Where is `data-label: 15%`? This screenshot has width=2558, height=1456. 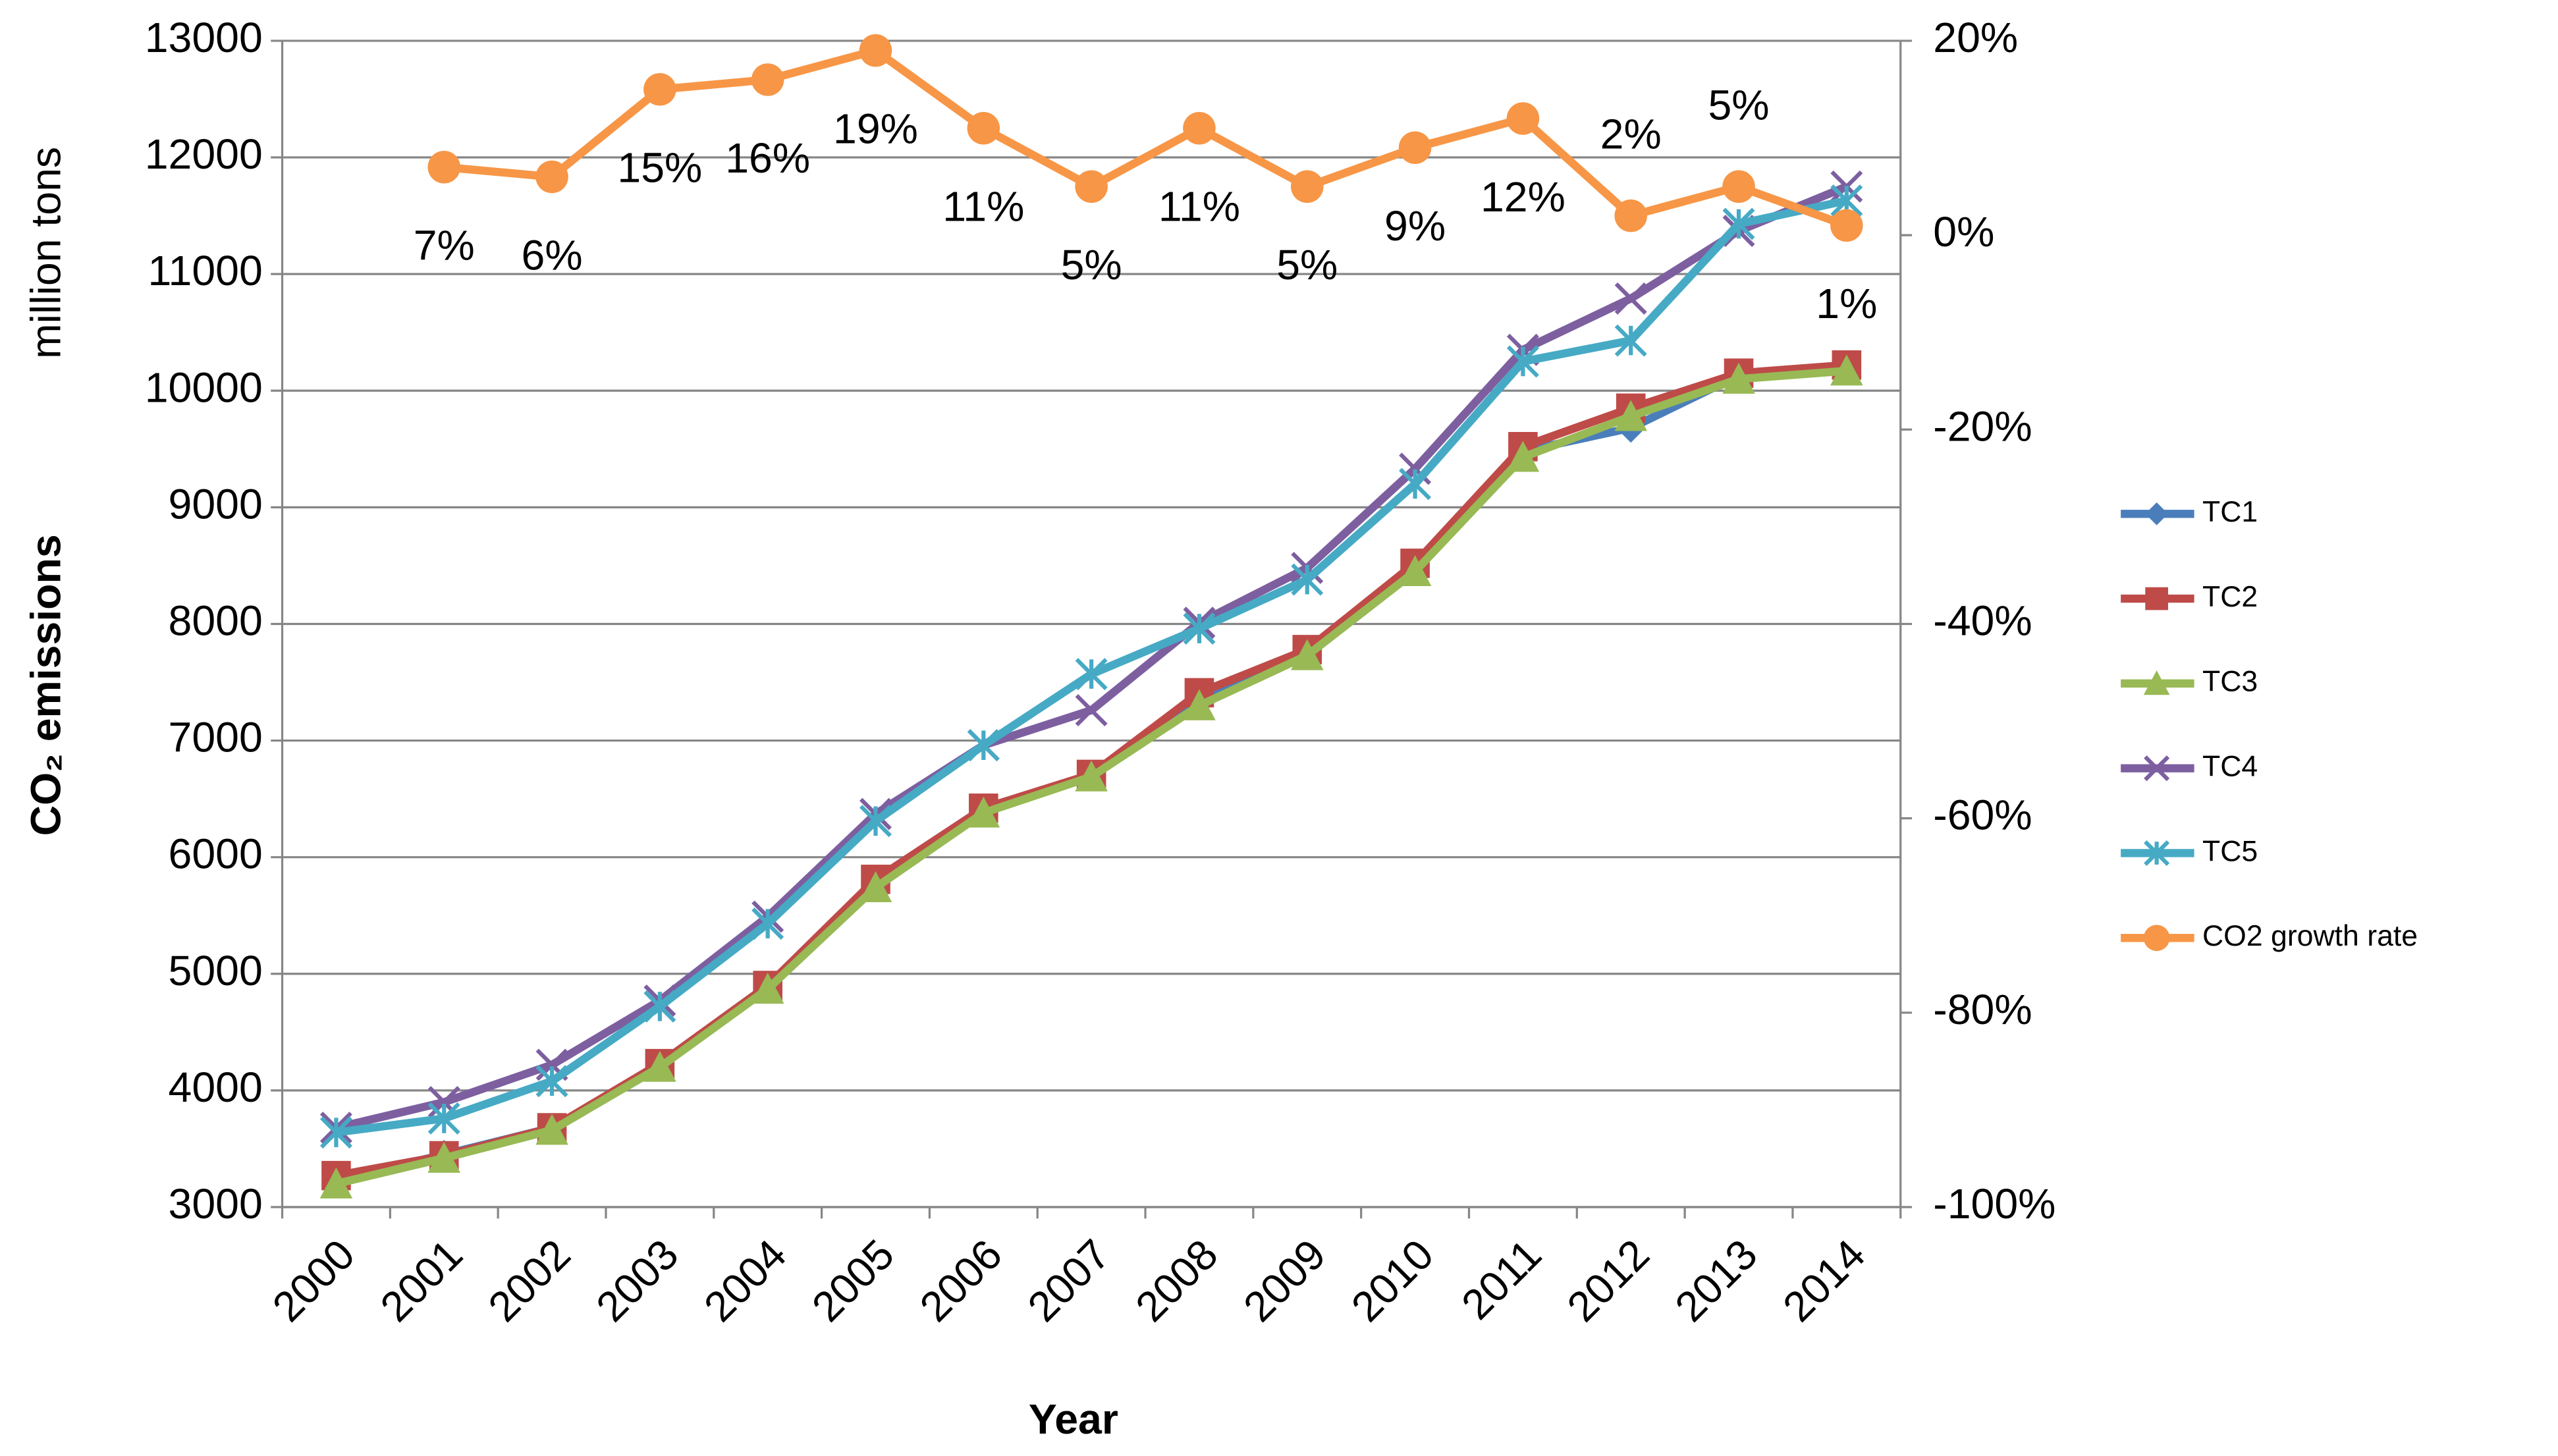
data-label: 15% is located at coordinates (659, 168).